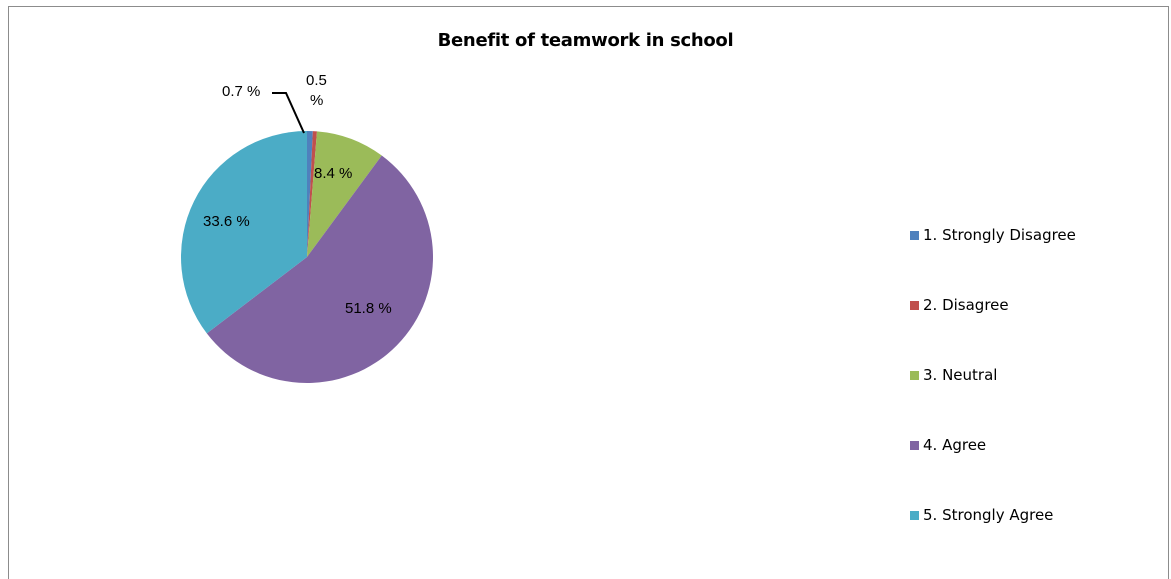 This screenshot has height=579, width=1171. Describe the element at coordinates (955, 445) in the screenshot. I see `legend-label-4: 4. Agree` at that location.